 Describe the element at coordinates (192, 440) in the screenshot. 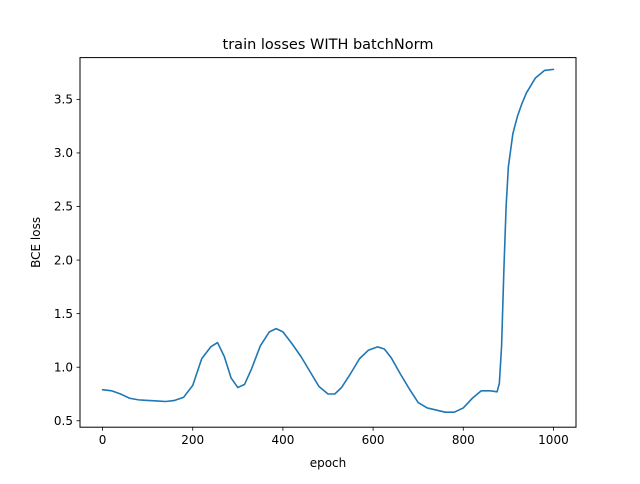

I see `x-tick-label: 200` at that location.